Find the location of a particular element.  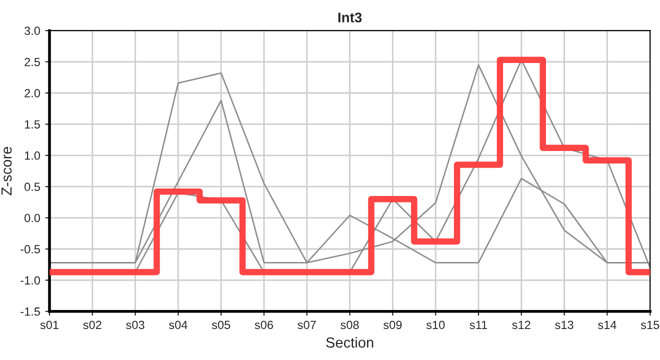

y-tick-label: -0.5 is located at coordinates (30, 249).